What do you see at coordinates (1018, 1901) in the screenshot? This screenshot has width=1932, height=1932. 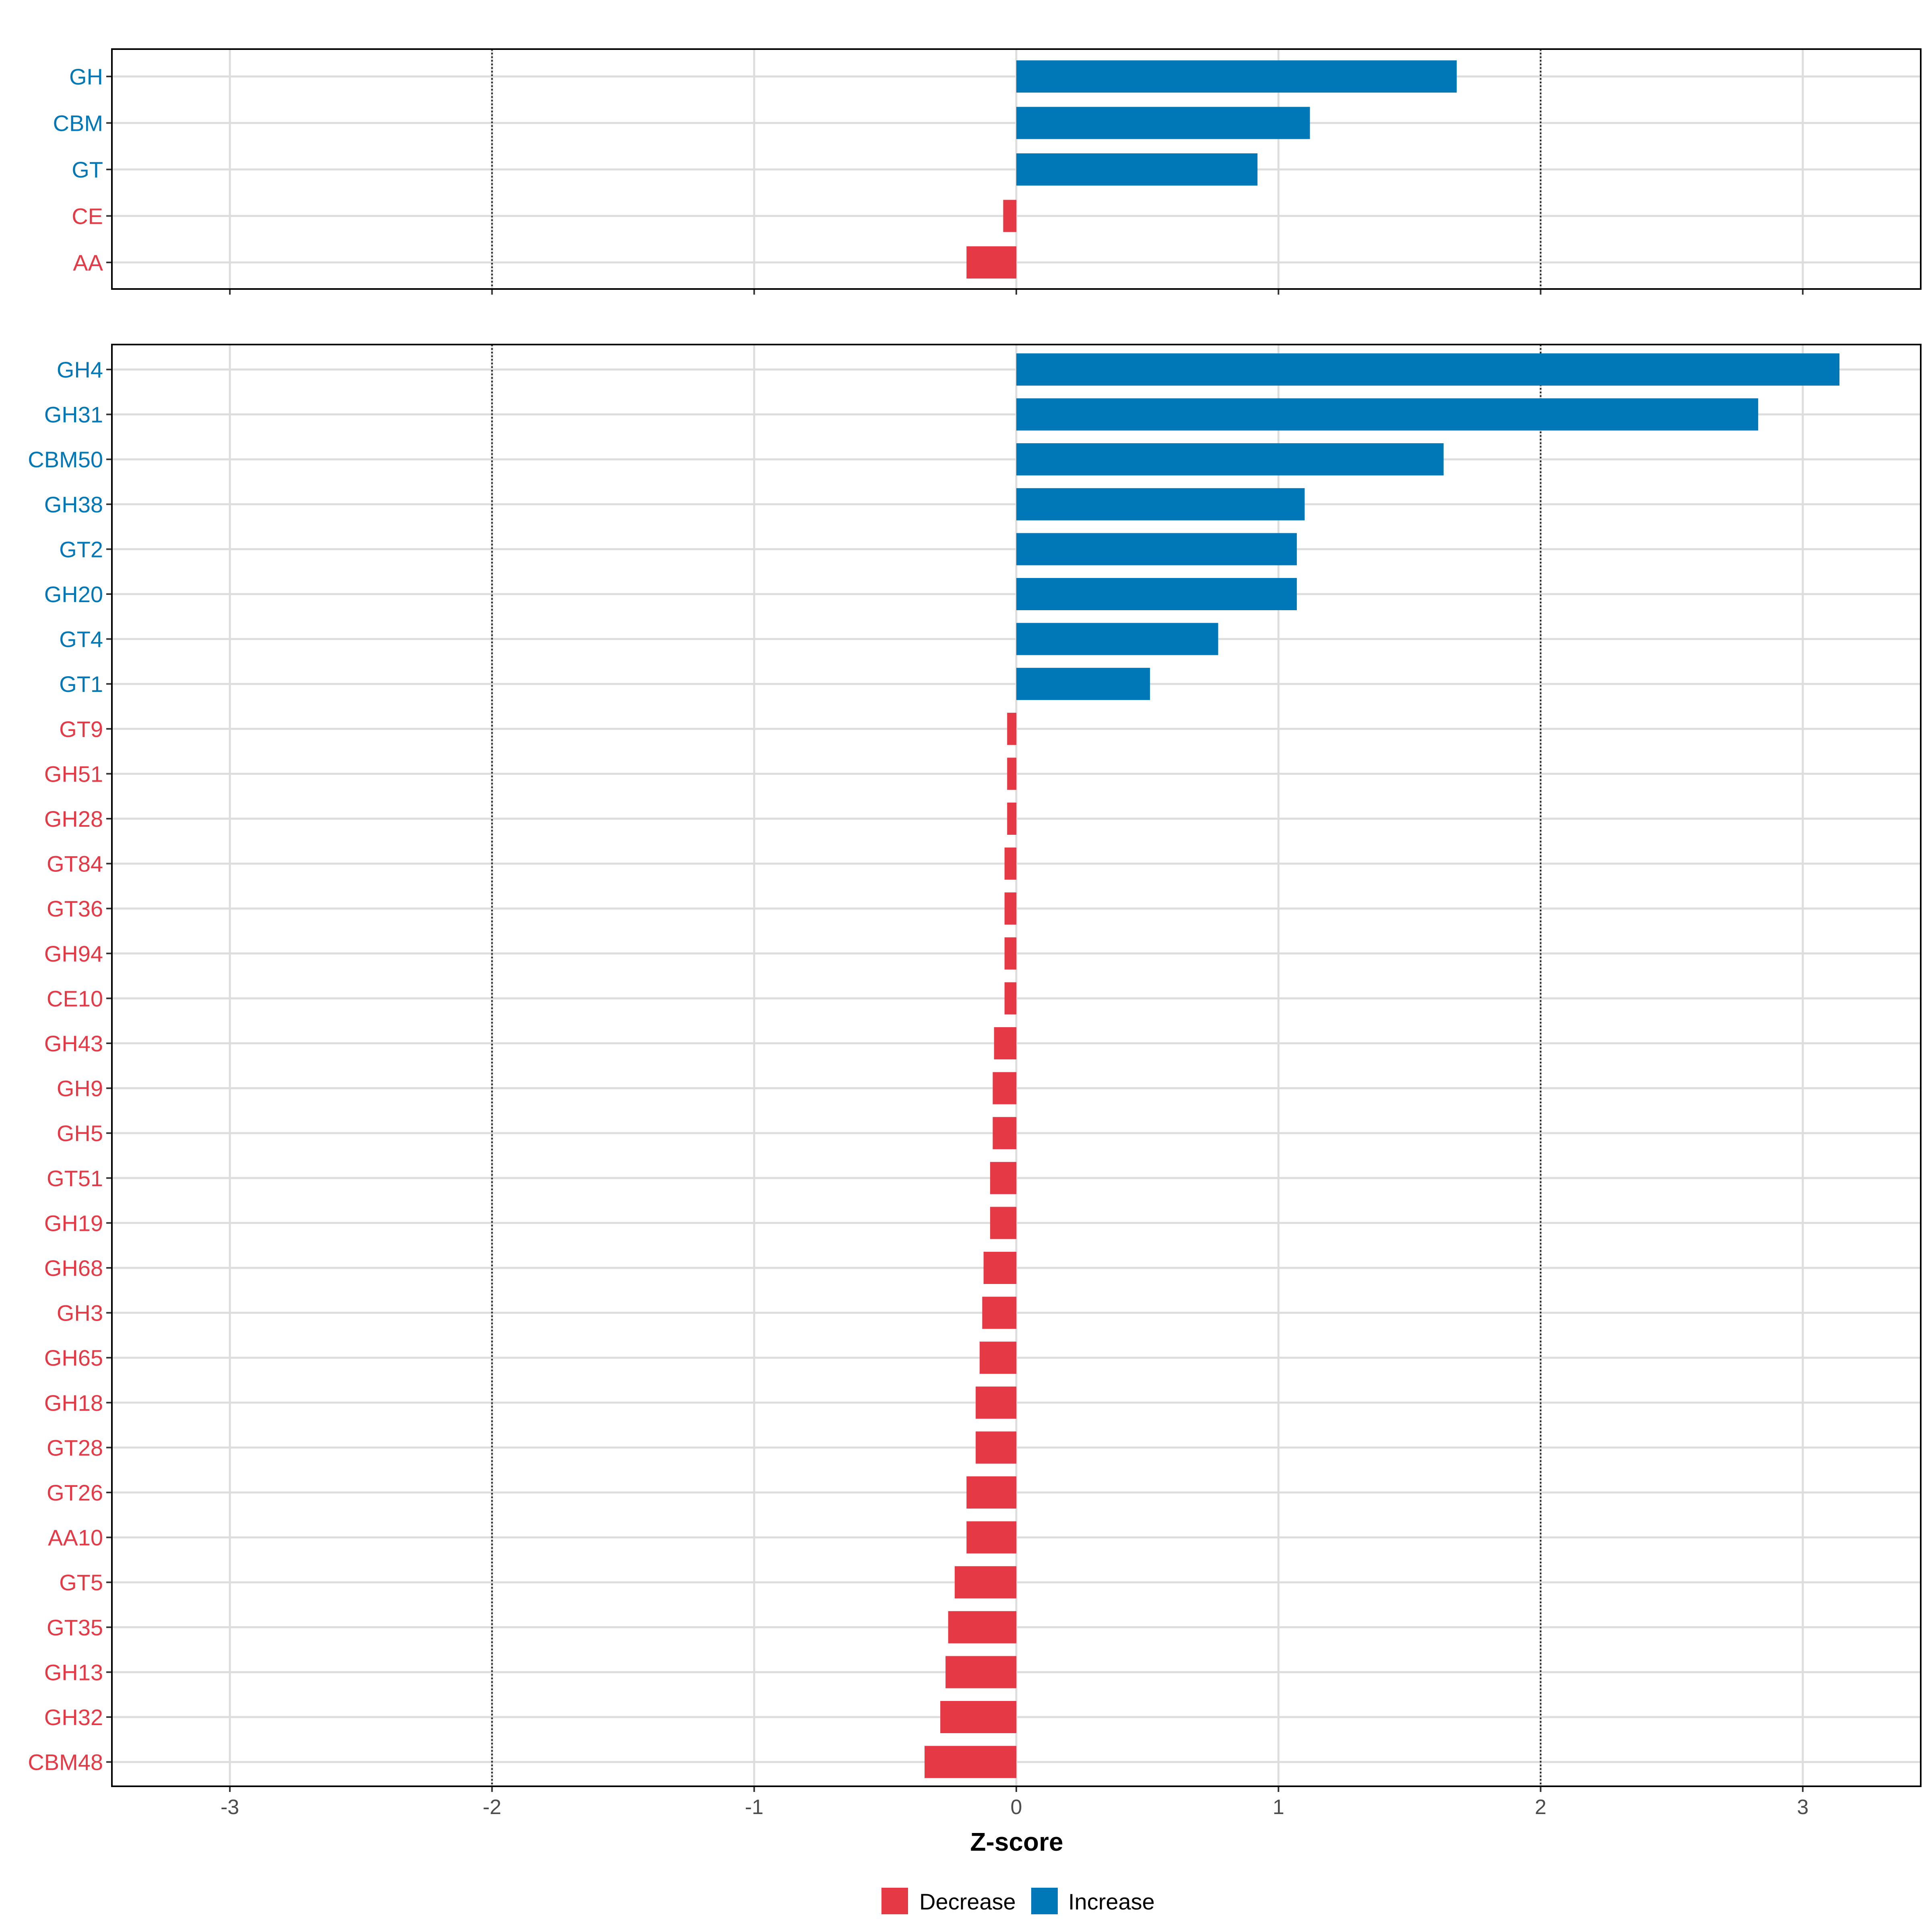 I see `legend: Decrease Increase` at bounding box center [1018, 1901].